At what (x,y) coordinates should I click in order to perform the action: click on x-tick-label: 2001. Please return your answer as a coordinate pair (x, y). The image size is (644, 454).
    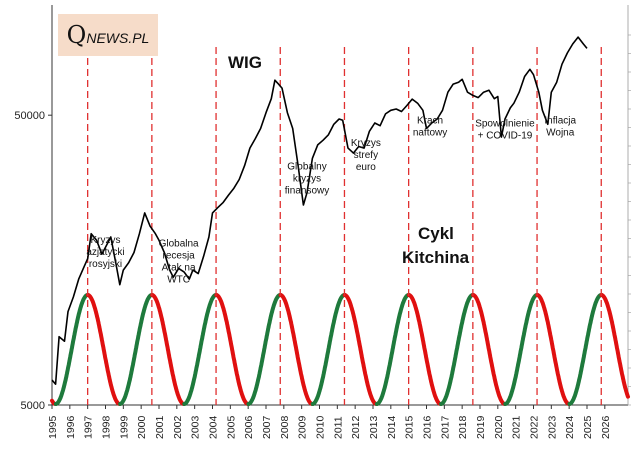
    Looking at the image, I should click on (160, 427).